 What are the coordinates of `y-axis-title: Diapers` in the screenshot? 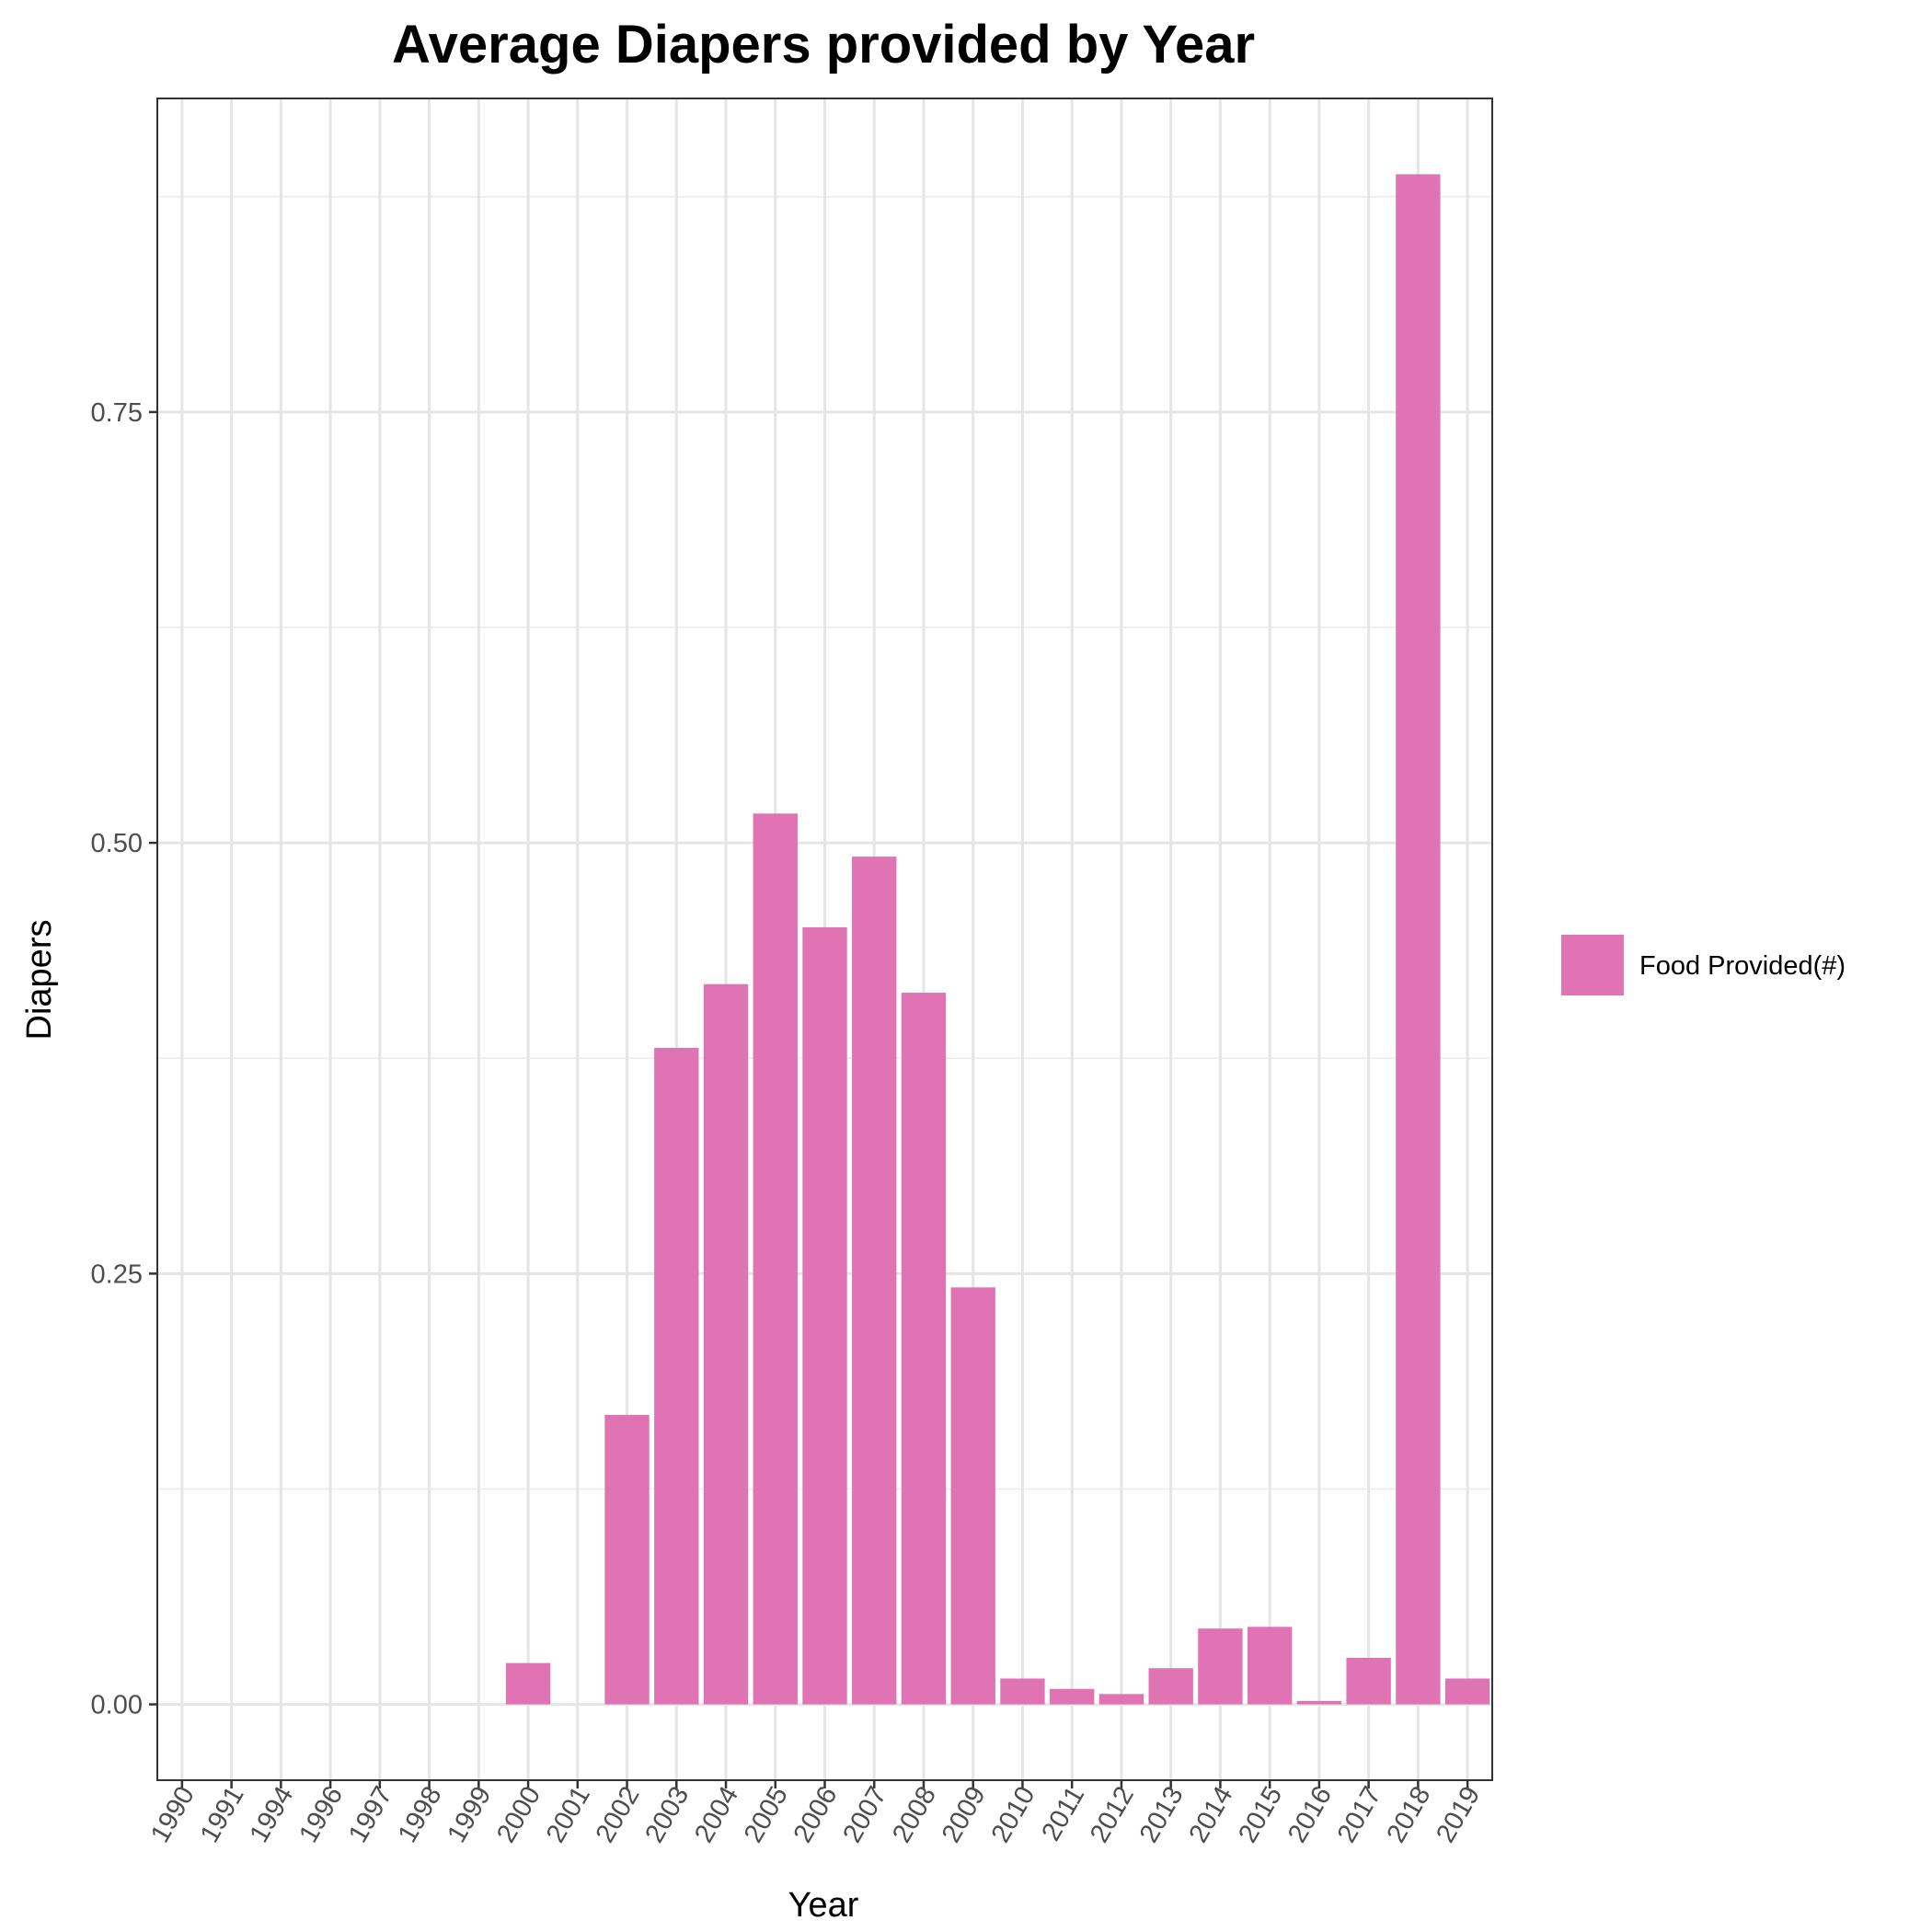 It's located at (39, 980).